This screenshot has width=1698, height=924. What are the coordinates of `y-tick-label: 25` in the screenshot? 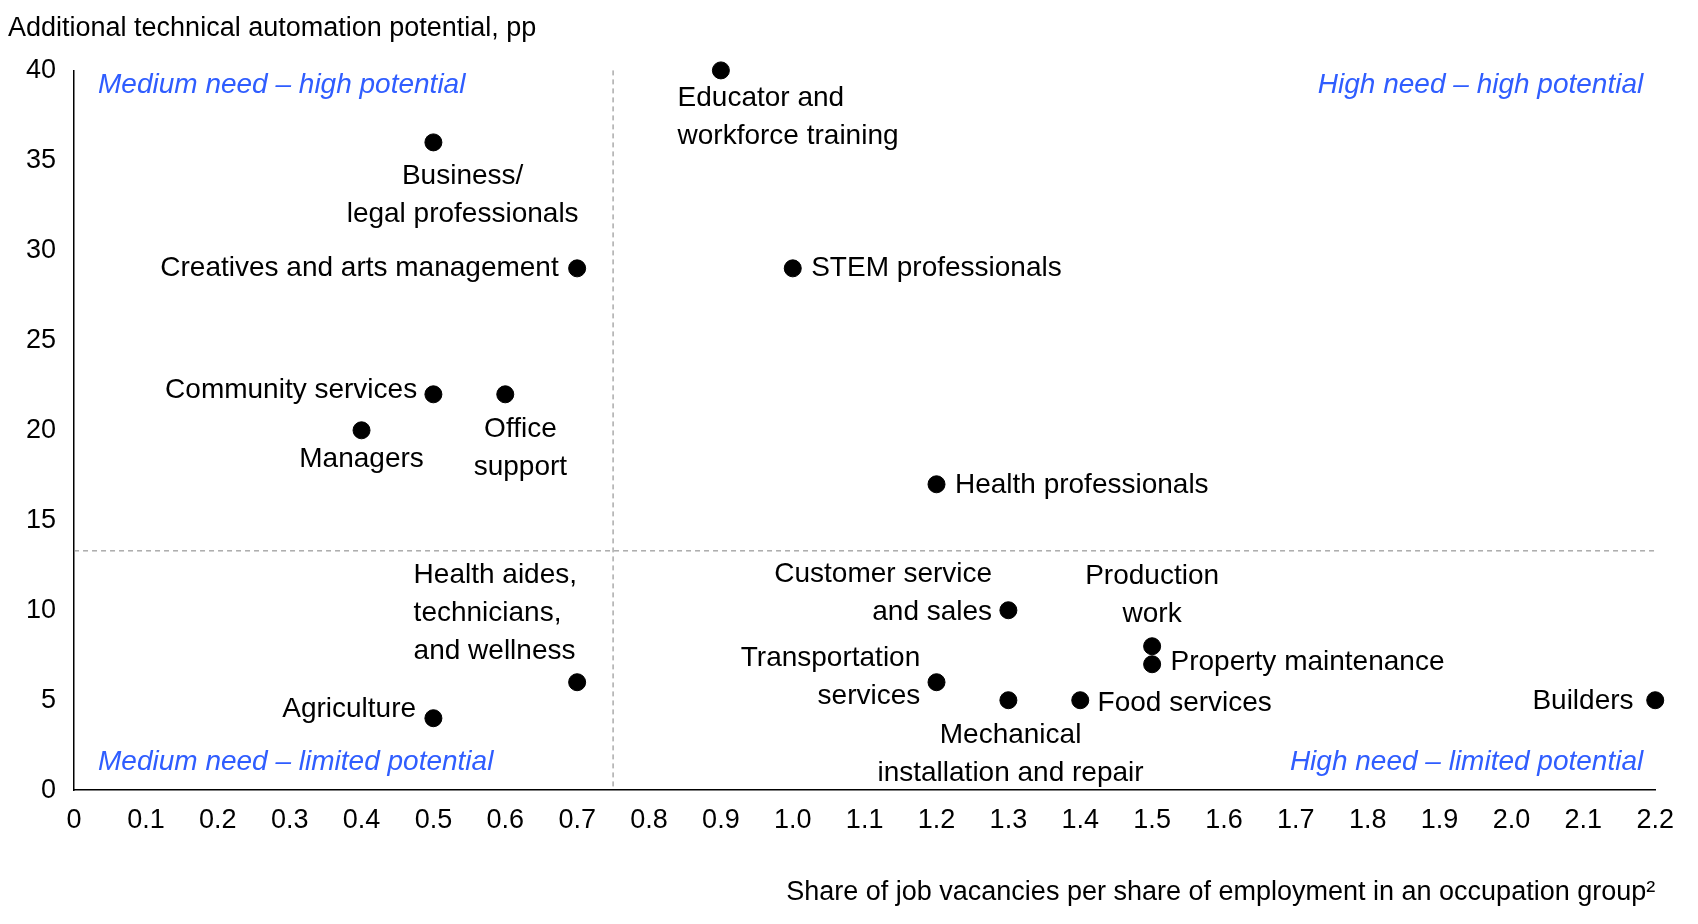 It's located at (41, 338).